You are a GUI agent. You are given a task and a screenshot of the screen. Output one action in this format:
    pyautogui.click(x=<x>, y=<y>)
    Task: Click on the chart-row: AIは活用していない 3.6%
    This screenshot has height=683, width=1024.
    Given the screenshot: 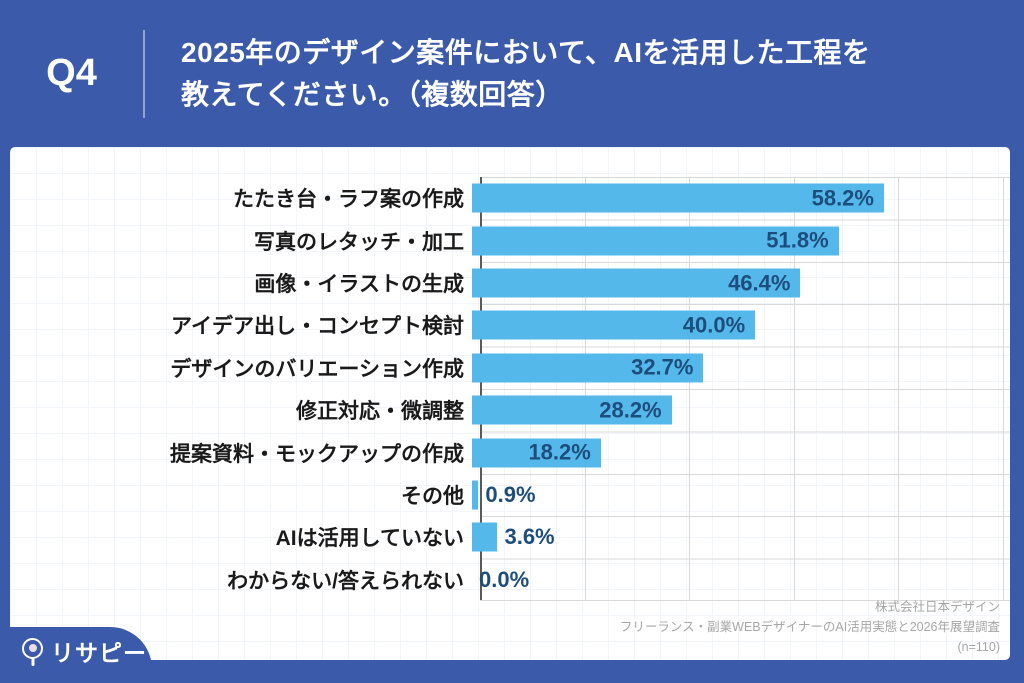 What is the action you would take?
    pyautogui.click(x=510, y=537)
    